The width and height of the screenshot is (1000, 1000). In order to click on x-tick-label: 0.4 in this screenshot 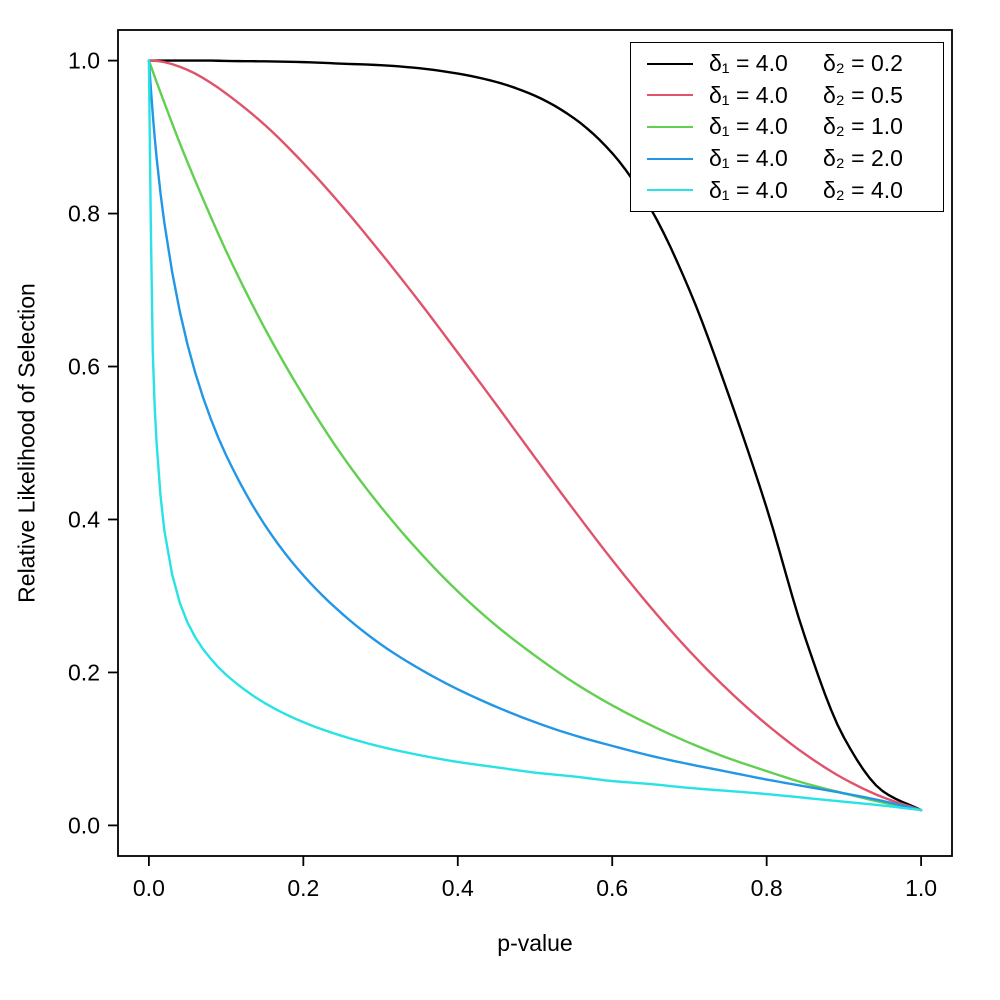, I will do `click(458, 888)`.